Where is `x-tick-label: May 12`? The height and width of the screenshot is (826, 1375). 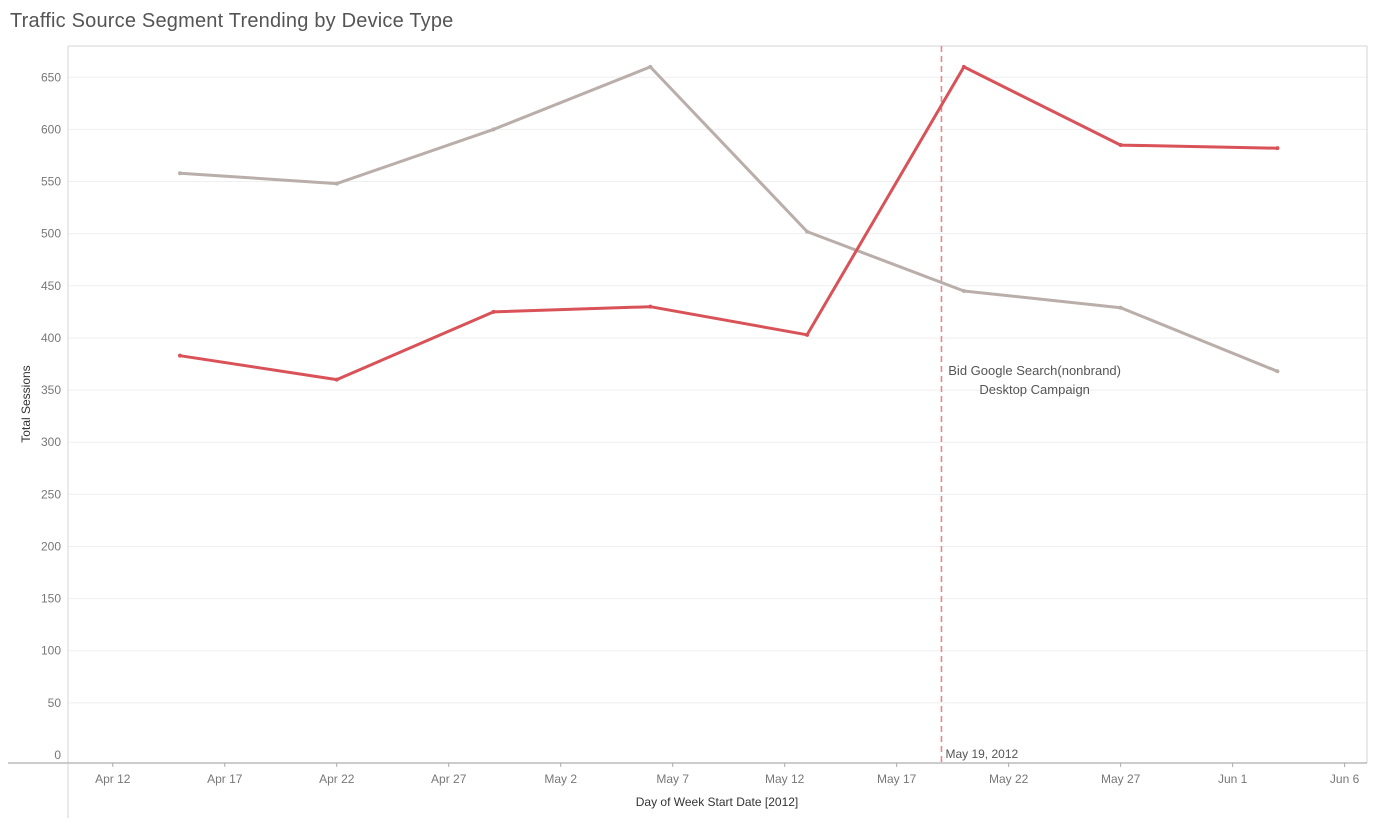
x-tick-label: May 12 is located at coordinates (785, 779).